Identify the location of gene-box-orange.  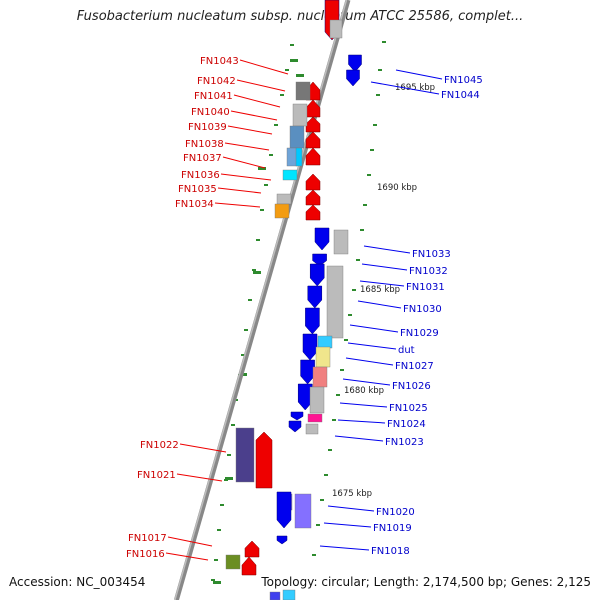
(282, 211).